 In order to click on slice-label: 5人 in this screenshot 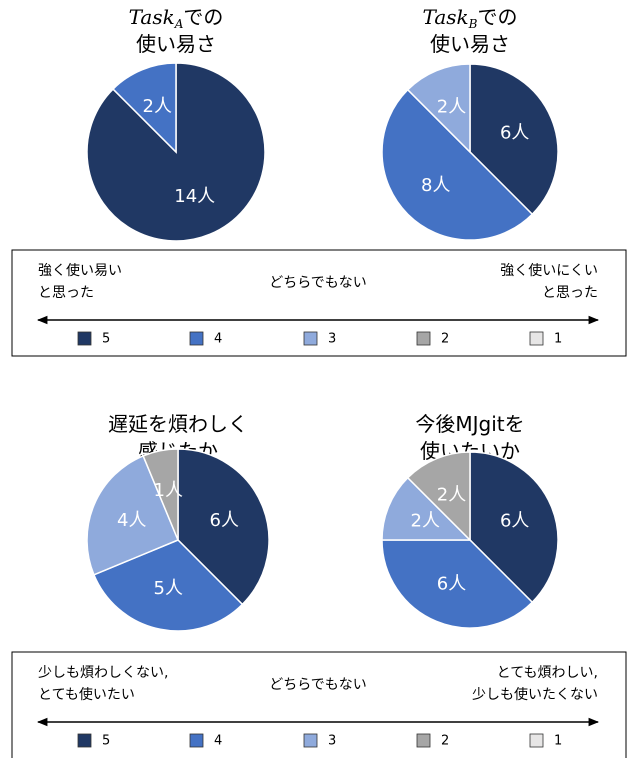, I will do `click(168, 588)`.